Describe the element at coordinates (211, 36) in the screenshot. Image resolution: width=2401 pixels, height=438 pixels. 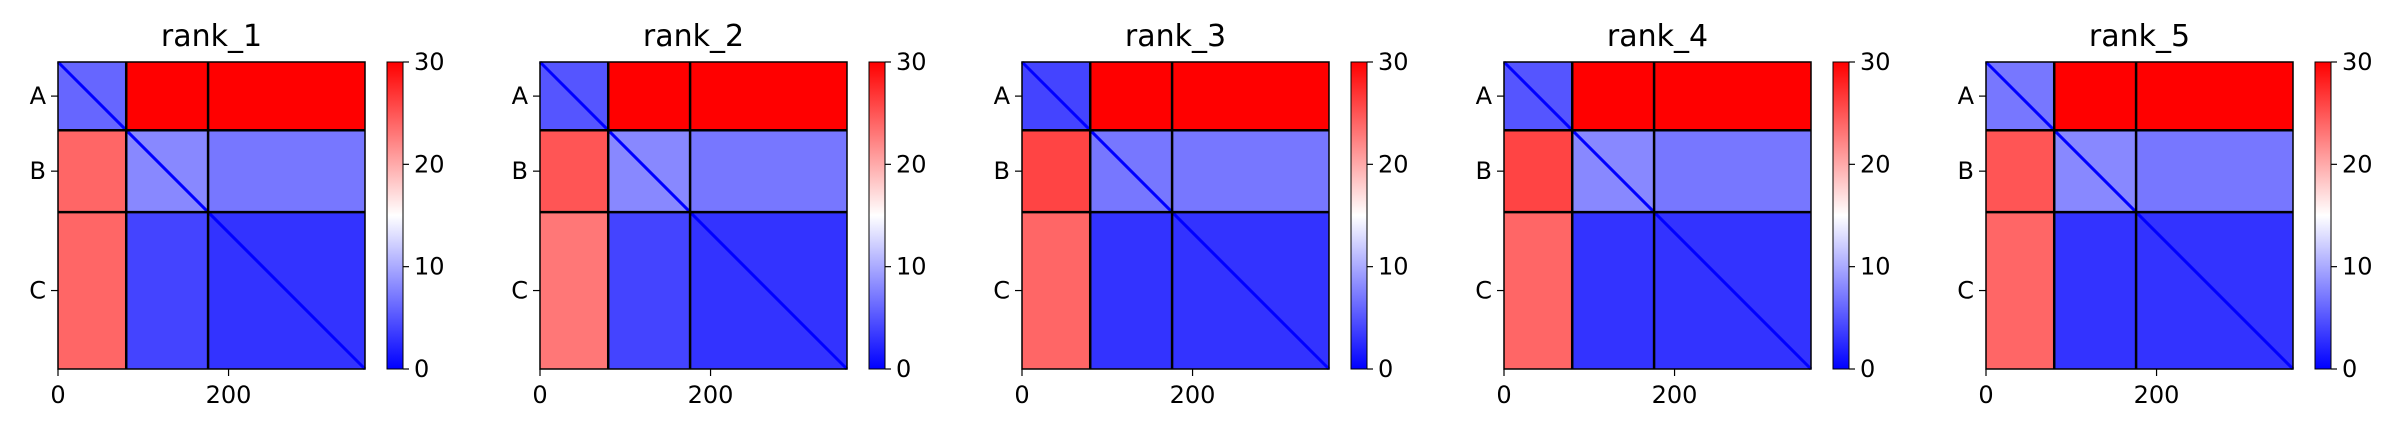
I see `panel-title: rank_1` at that location.